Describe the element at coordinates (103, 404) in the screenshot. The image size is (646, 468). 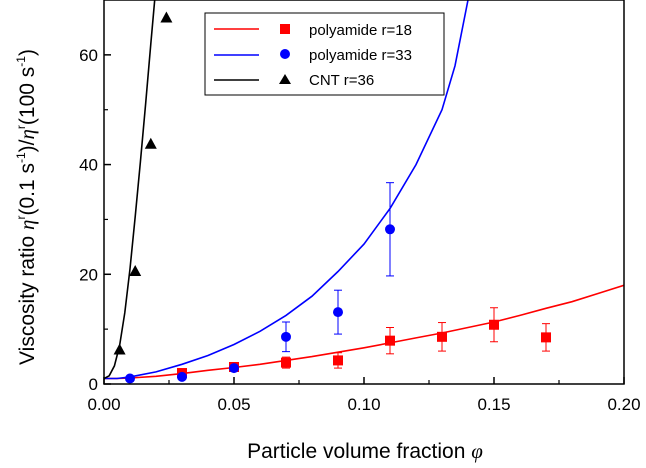
I see `x-tick-label: 0.00` at that location.